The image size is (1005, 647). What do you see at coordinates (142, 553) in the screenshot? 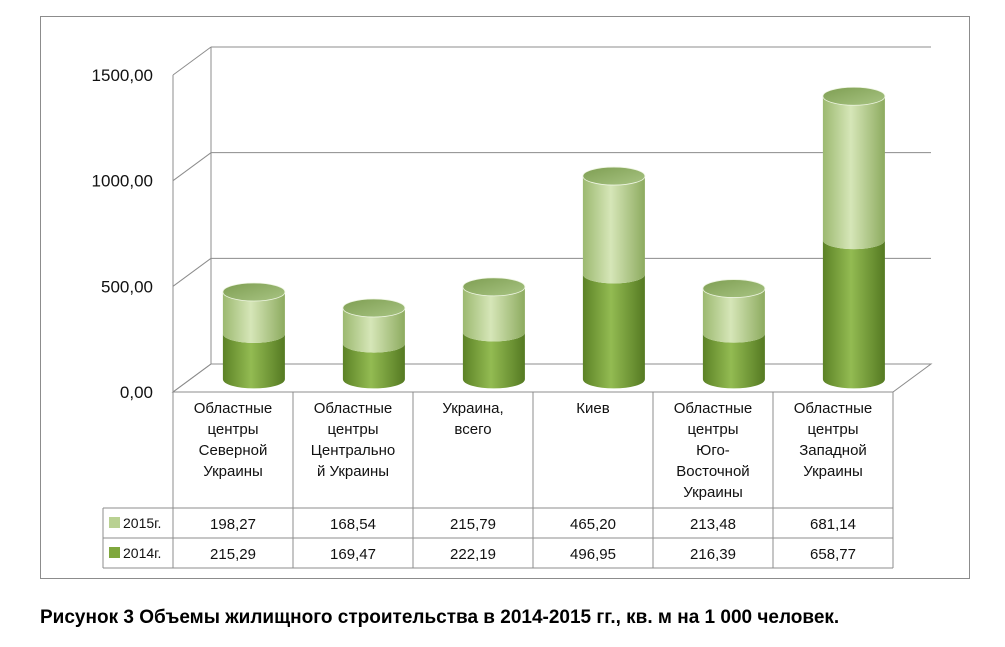
I see `legend-label: 2014г.` at bounding box center [142, 553].